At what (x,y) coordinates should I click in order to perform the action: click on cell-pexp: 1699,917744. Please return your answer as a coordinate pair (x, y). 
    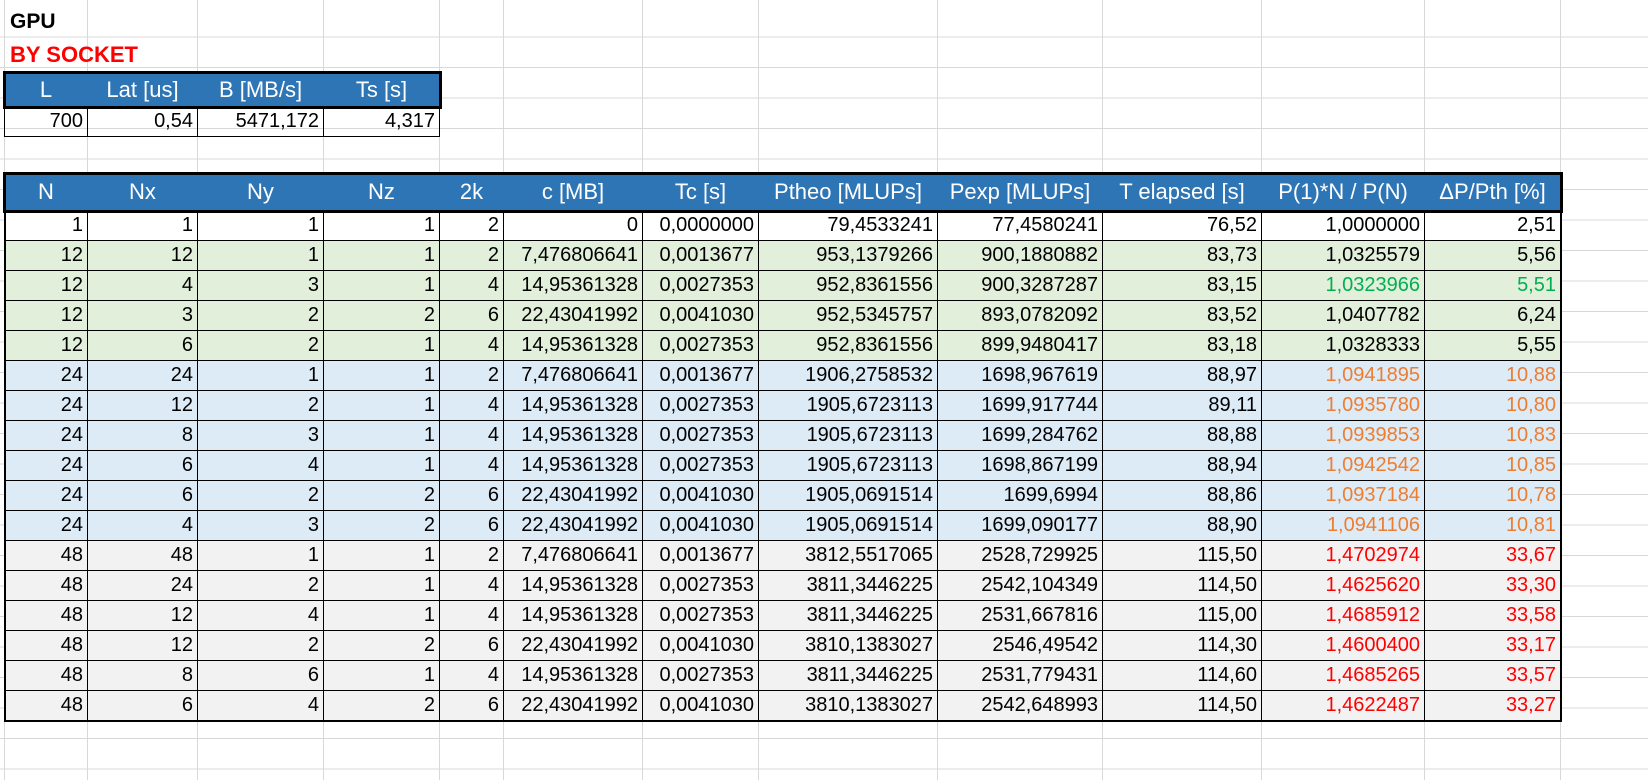
    Looking at the image, I should click on (1020, 405).